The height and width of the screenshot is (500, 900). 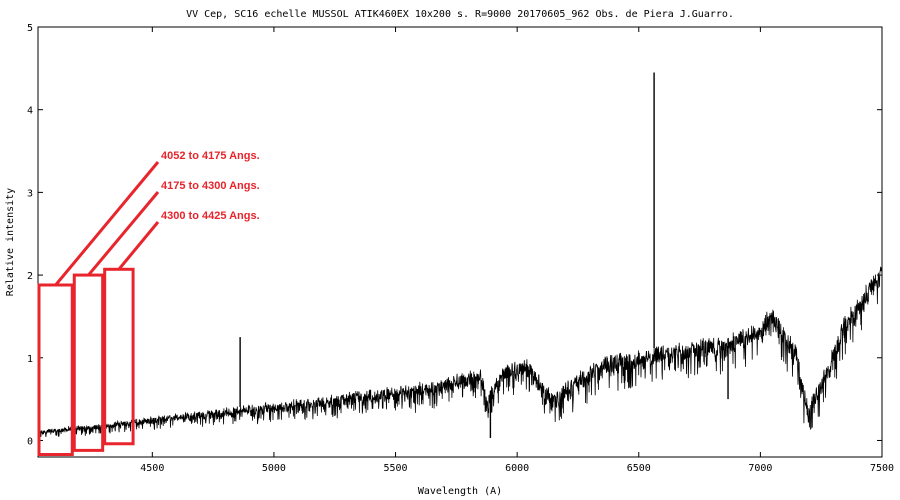 What do you see at coordinates (210, 186) in the screenshot?
I see `annotation-label: 4175 to 4300 Angs.` at bounding box center [210, 186].